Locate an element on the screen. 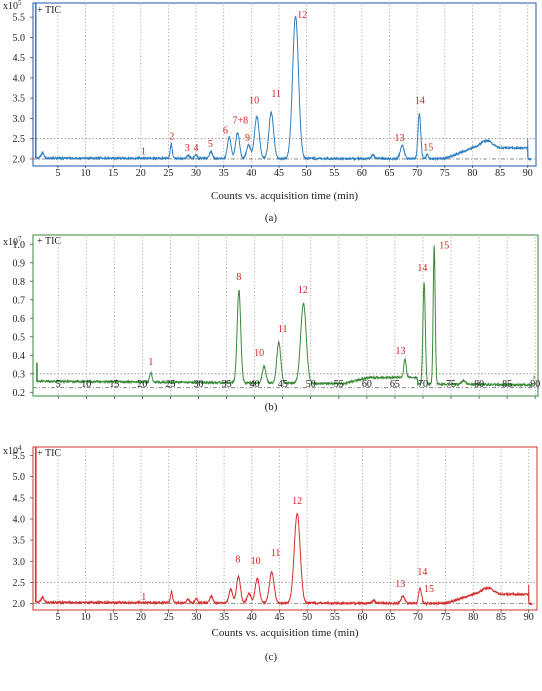  y-scale-exponent: x105 is located at coordinates (12, 6).